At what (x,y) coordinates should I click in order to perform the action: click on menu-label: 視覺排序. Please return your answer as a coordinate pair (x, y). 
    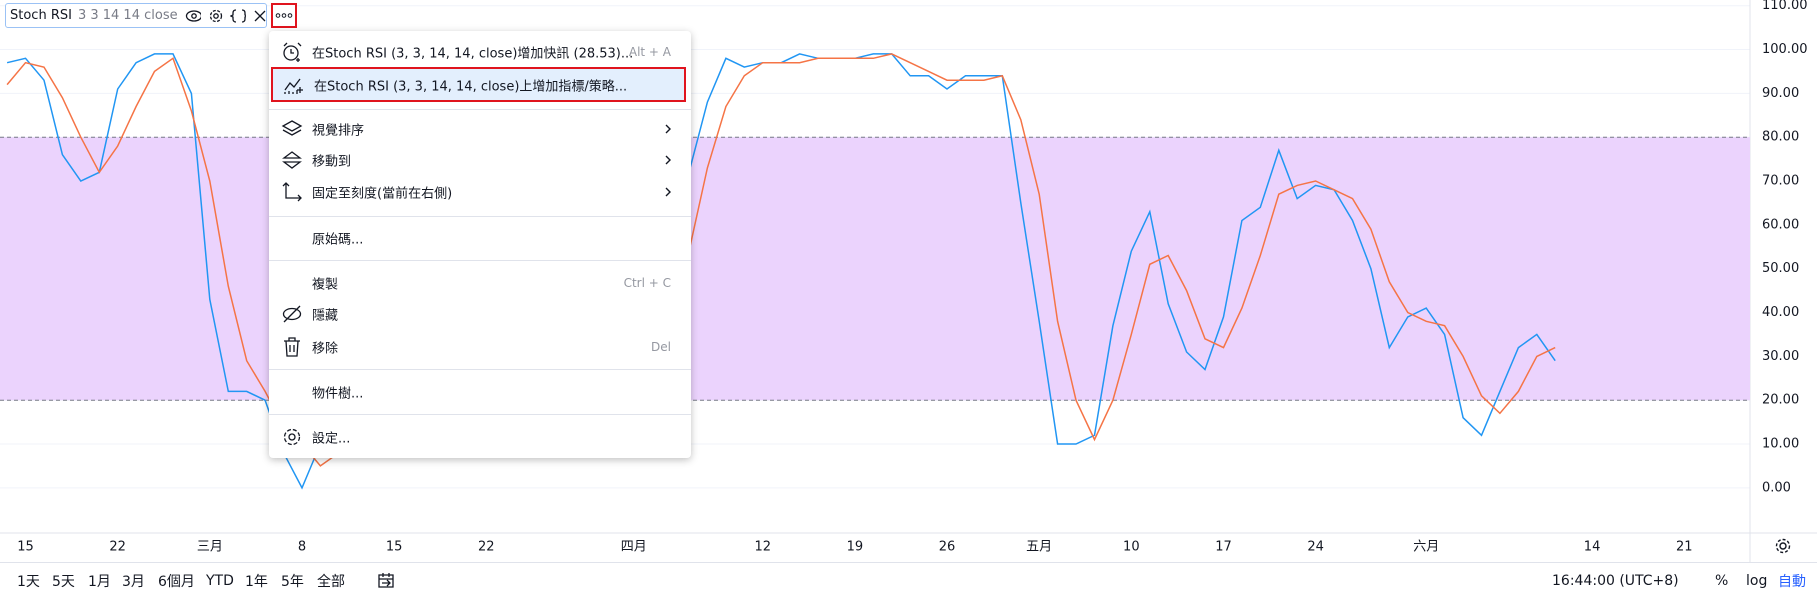
    Looking at the image, I should click on (338, 131).